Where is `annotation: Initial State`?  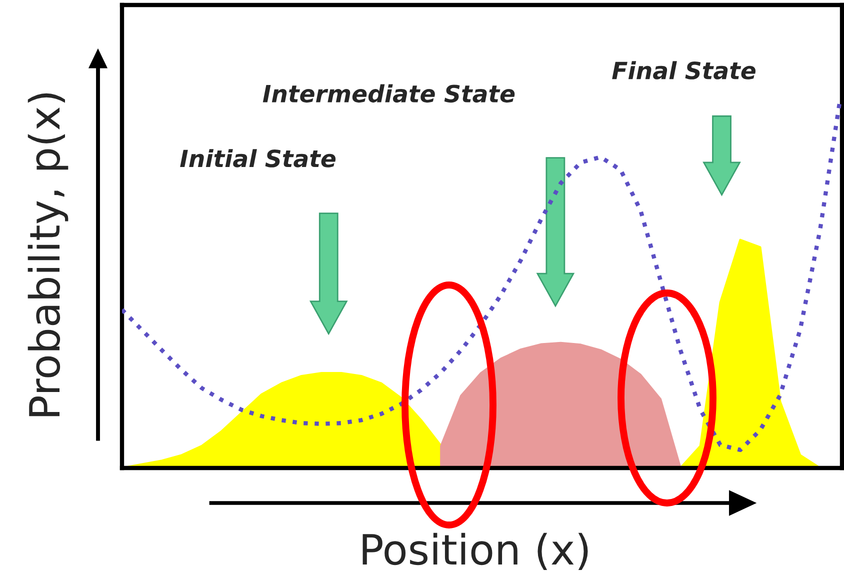
annotation: Initial State is located at coordinates (258, 158).